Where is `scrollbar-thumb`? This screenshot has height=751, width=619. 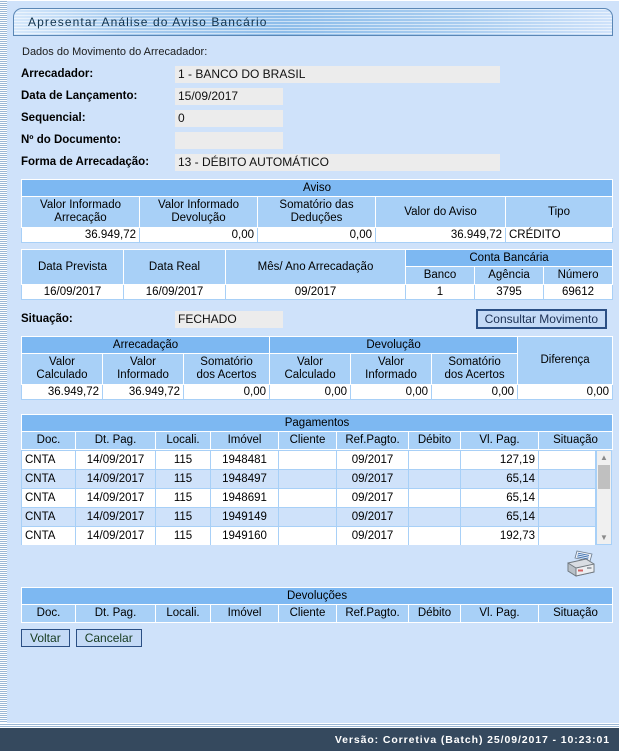 scrollbar-thumb is located at coordinates (604, 477).